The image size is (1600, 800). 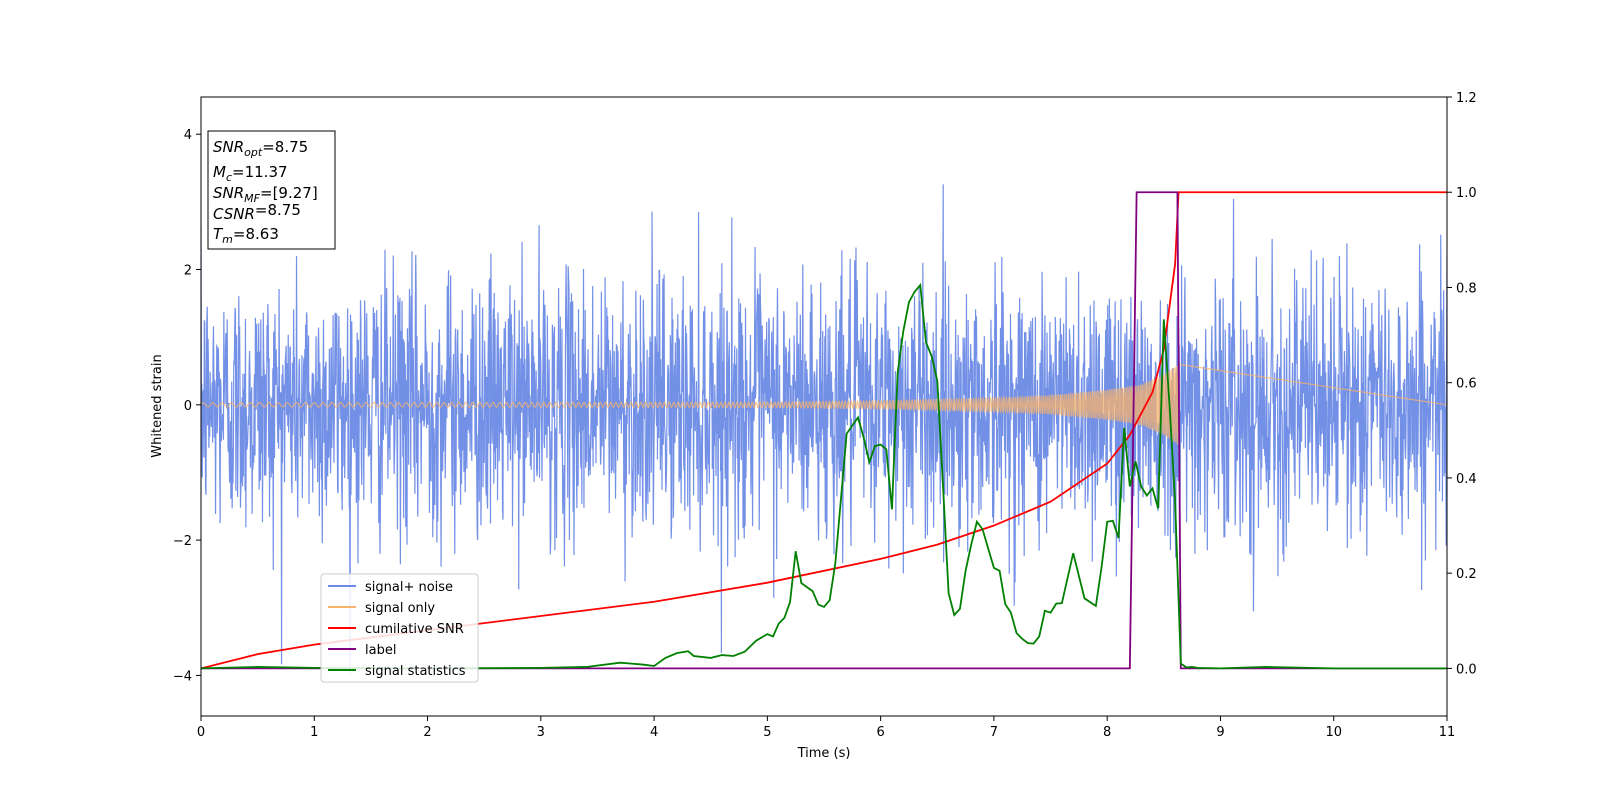 I want to click on y-tick-label-left: −2, so click(x=182, y=541).